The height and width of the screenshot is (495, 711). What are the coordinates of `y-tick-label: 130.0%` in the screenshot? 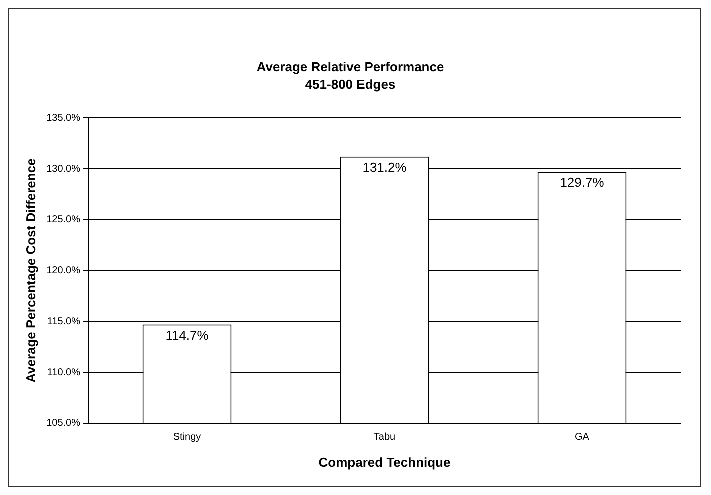 It's located at (63, 169).